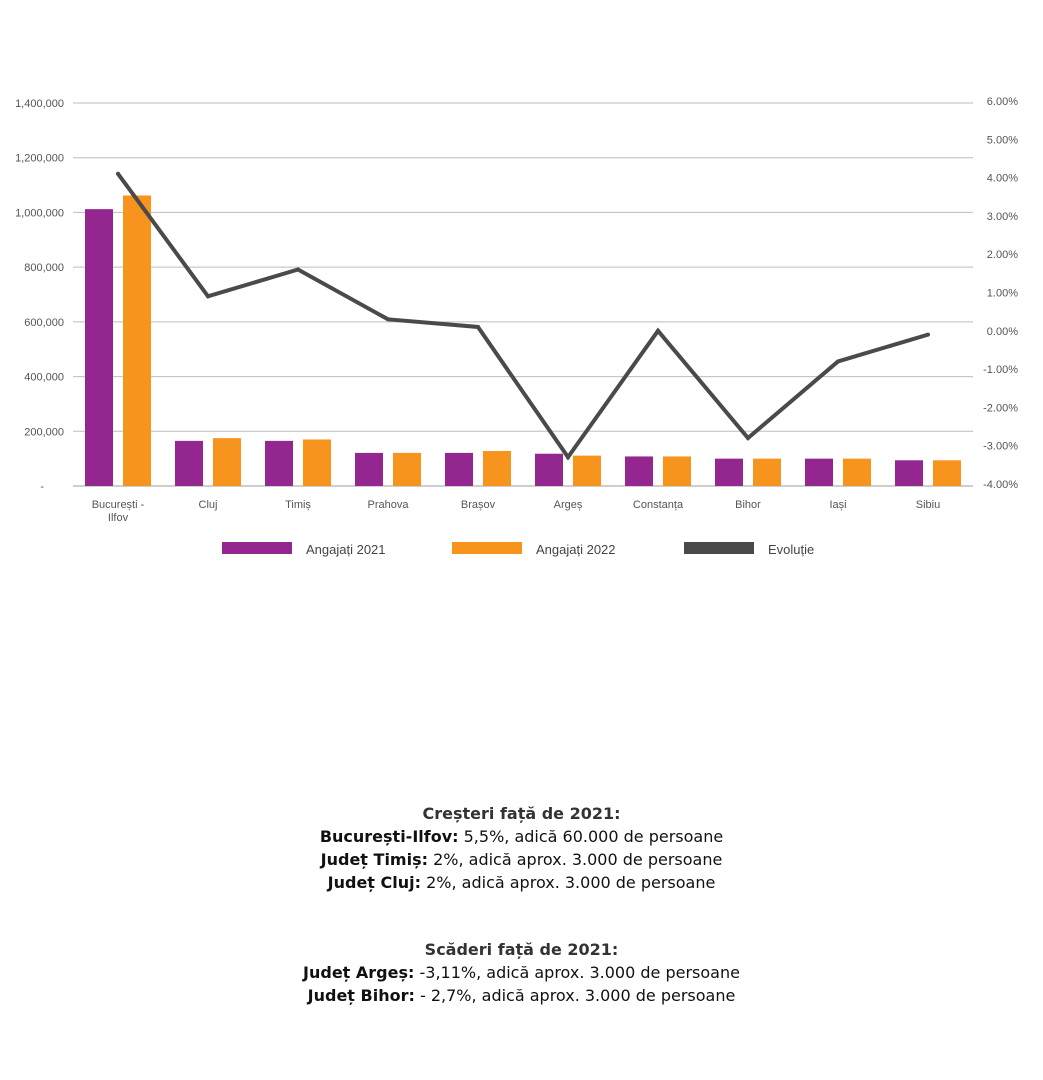 The image size is (1043, 1080). Describe the element at coordinates (928, 505) in the screenshot. I see `category-label: Sibiu` at that location.